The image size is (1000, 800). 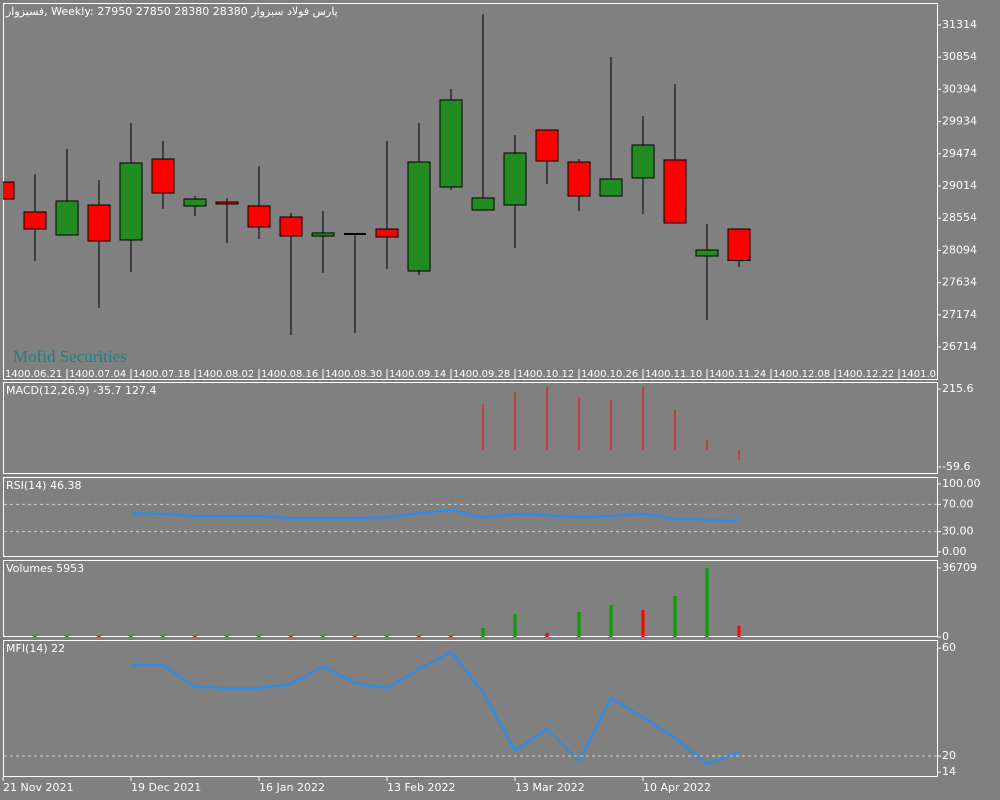 I want to click on y-tick-label: 14, so click(x=949, y=771).